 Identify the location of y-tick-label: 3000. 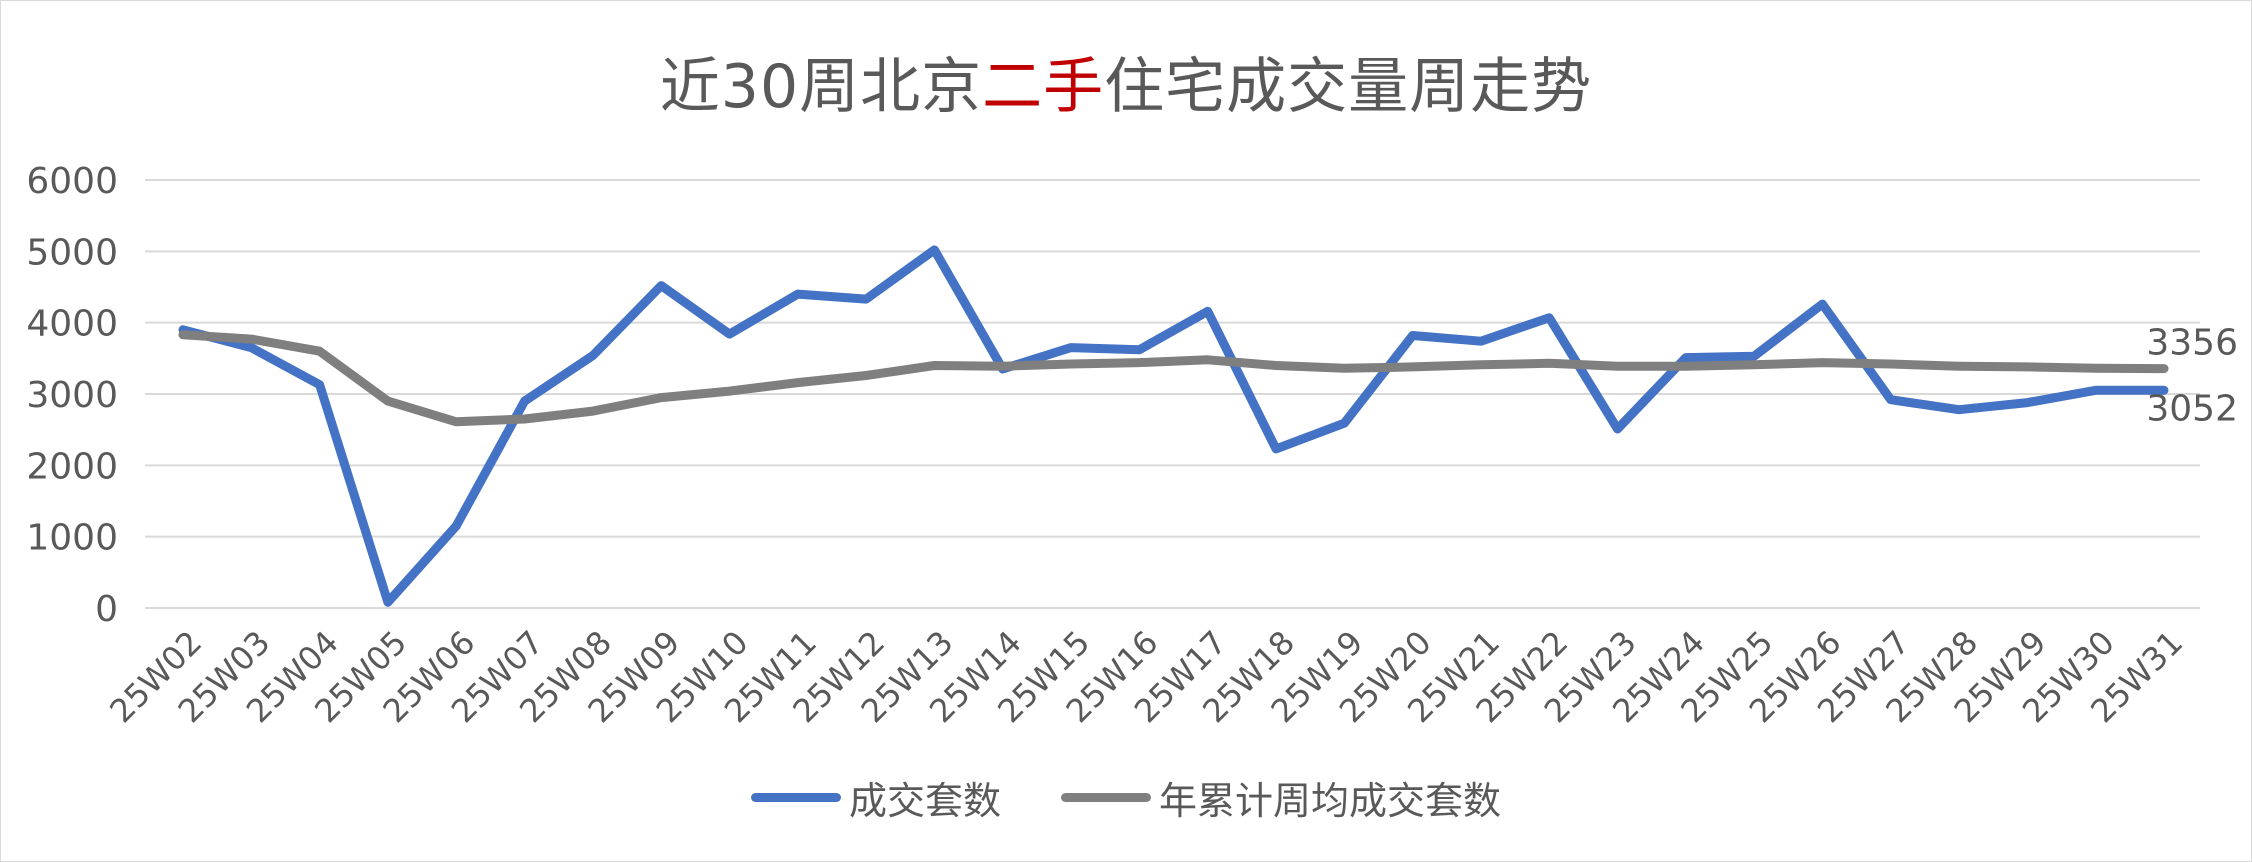
(72, 395).